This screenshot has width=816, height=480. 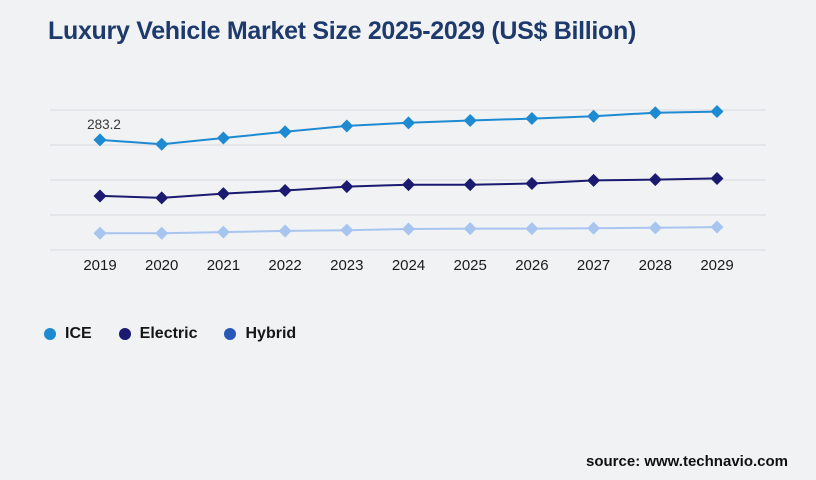 I want to click on legend-label-hybrid: Hybrid, so click(x=271, y=333).